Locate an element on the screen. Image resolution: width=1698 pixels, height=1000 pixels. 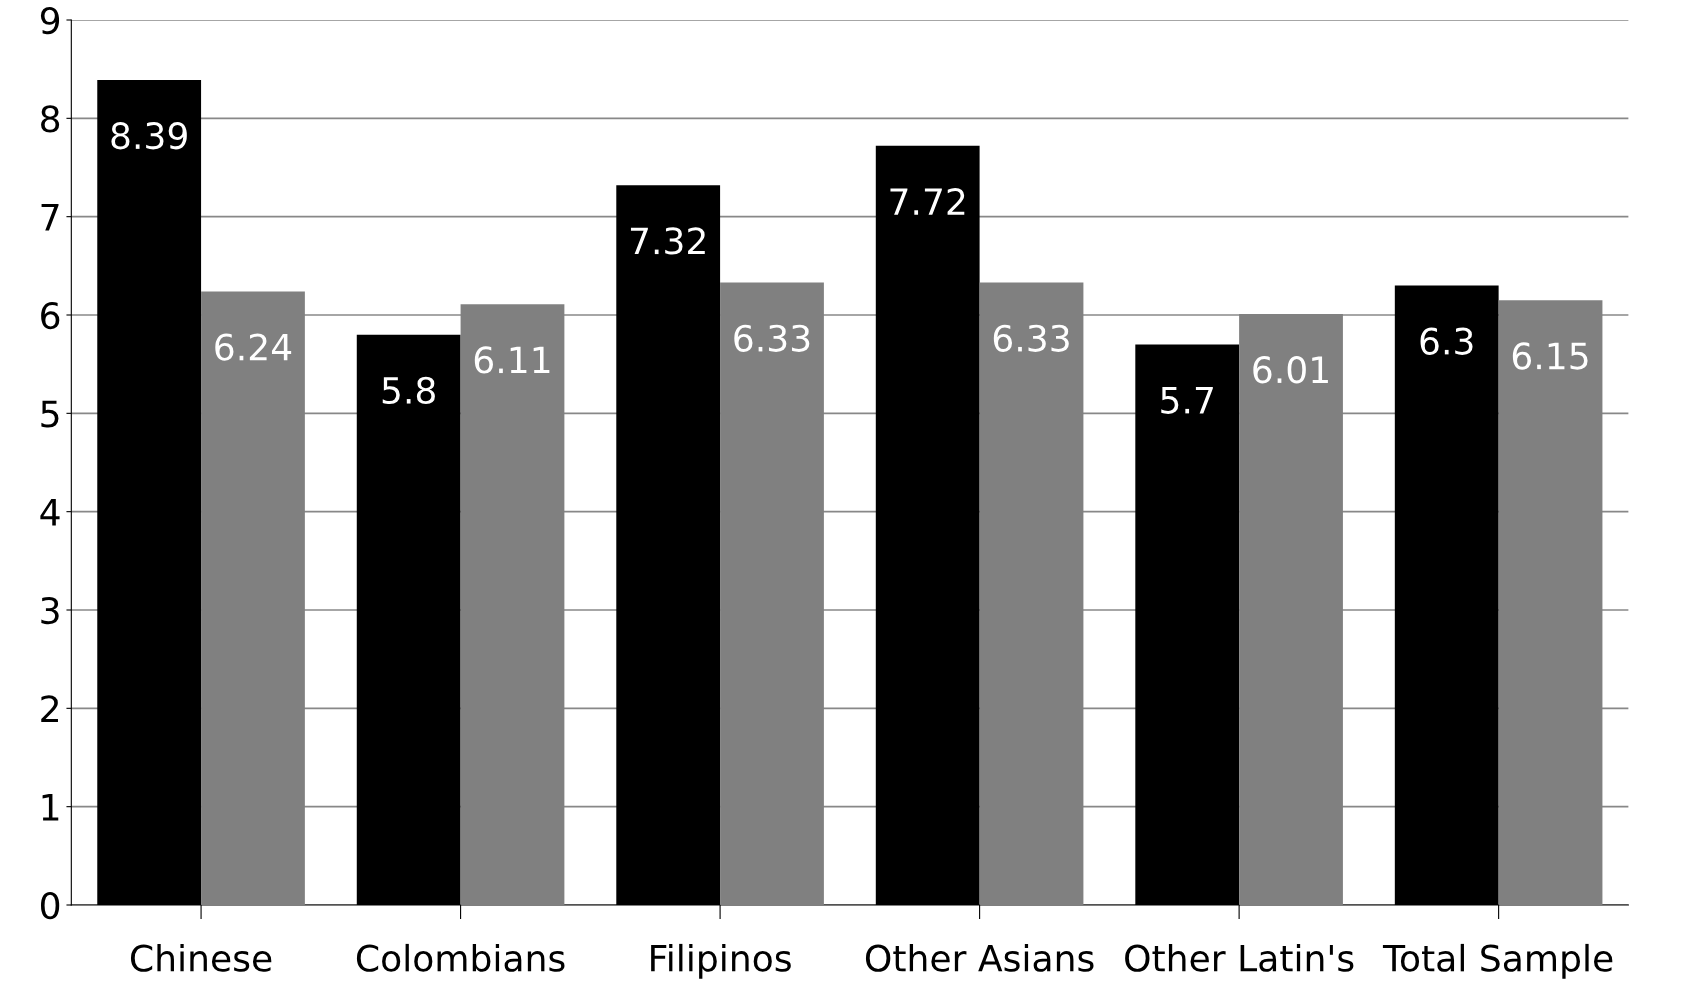
x-tick-label: Filipinos is located at coordinates (721, 961).